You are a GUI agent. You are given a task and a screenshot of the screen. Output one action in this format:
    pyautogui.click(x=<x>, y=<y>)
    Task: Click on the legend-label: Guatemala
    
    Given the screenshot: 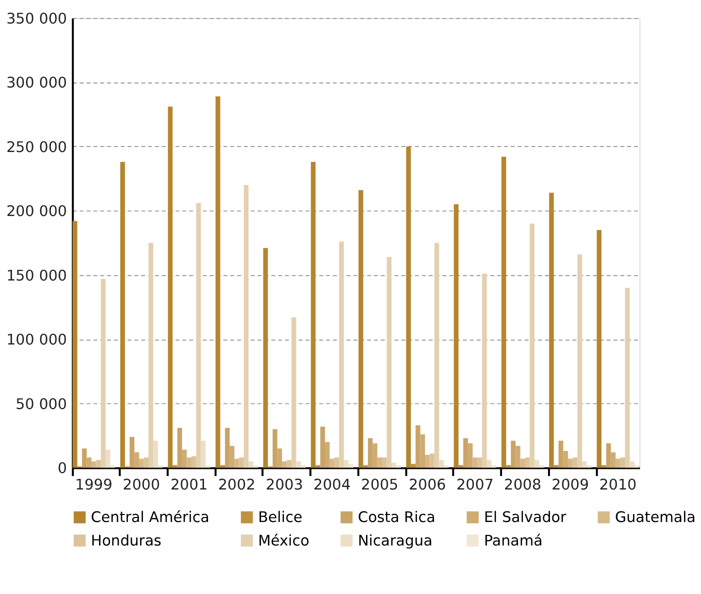 What is the action you would take?
    pyautogui.click(x=655, y=517)
    